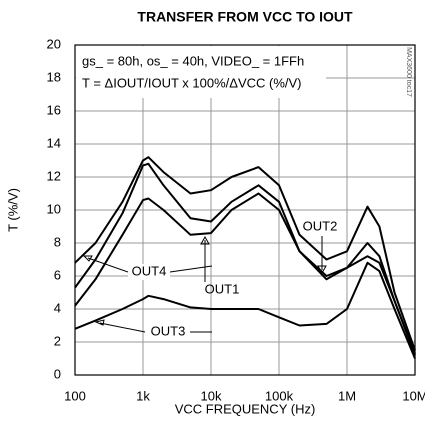 The image size is (425, 435). Describe the element at coordinates (279, 395) in the screenshot. I see `x-tick-label: 100k` at that location.